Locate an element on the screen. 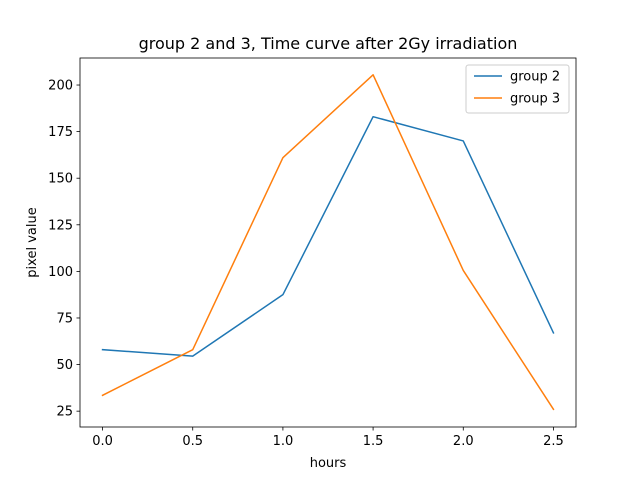  y-tick-label: 25 is located at coordinates (64, 412).